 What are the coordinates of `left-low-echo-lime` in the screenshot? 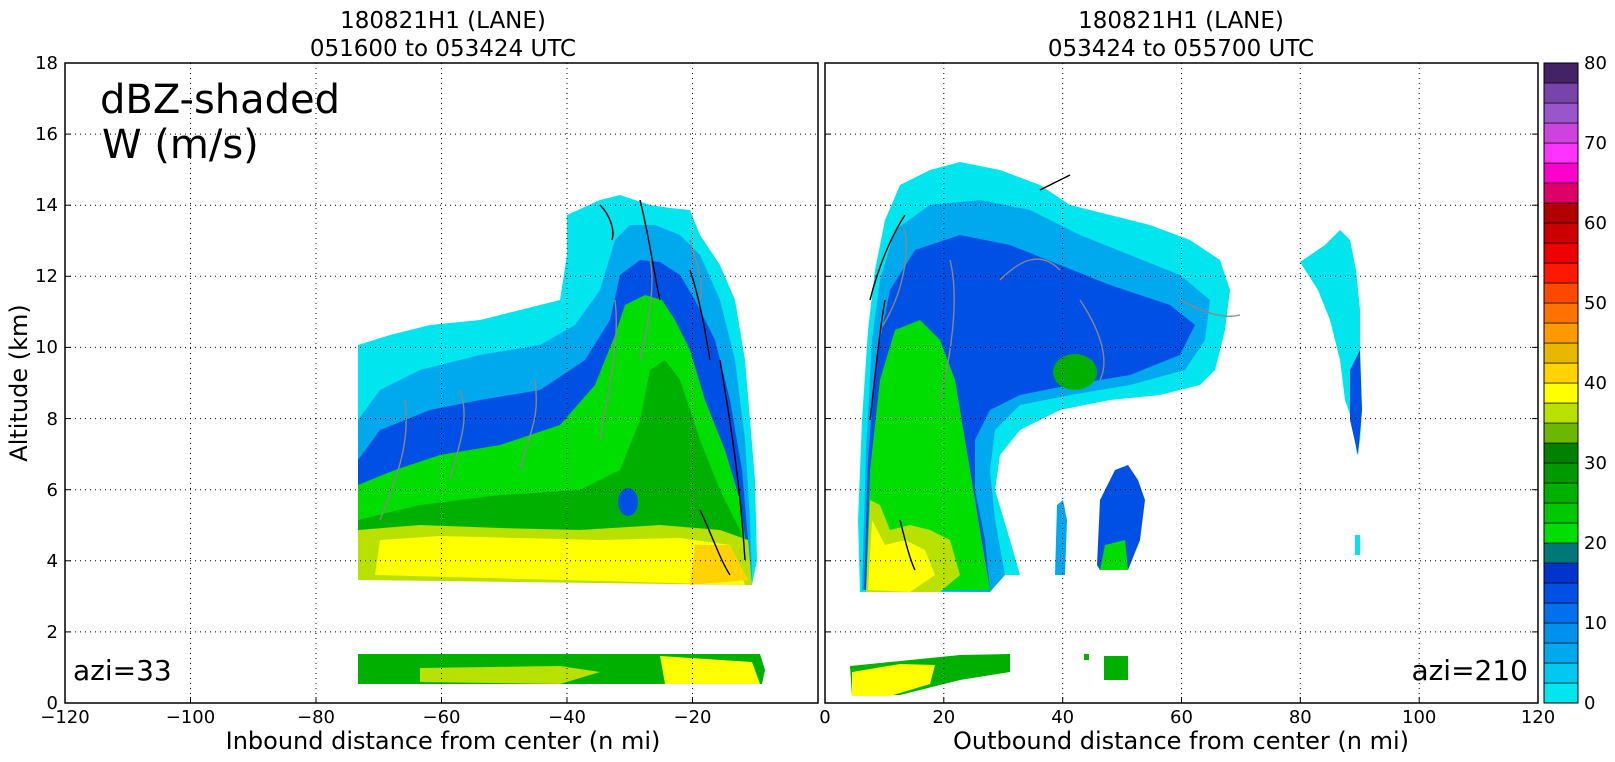 It's located at (510, 675).